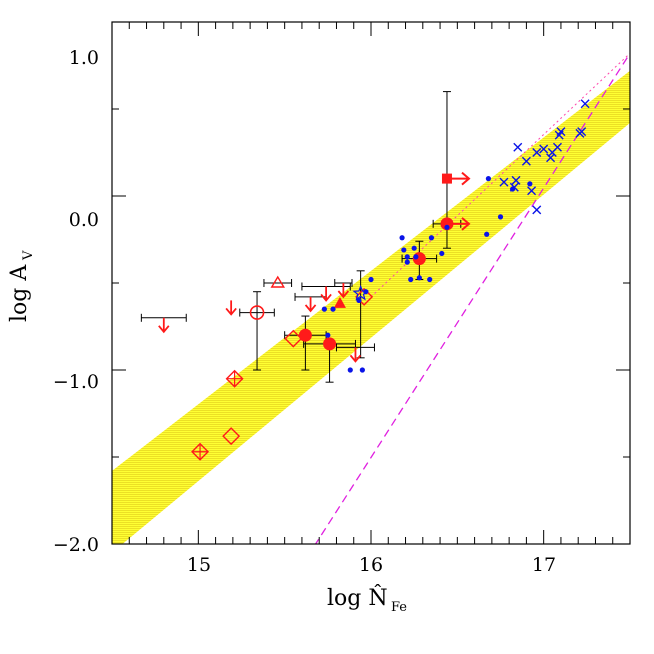 Image resolution: width=654 pixels, height=654 pixels. What do you see at coordinates (199, 565) in the screenshot?
I see `x-tick-label-15: 15` at bounding box center [199, 565].